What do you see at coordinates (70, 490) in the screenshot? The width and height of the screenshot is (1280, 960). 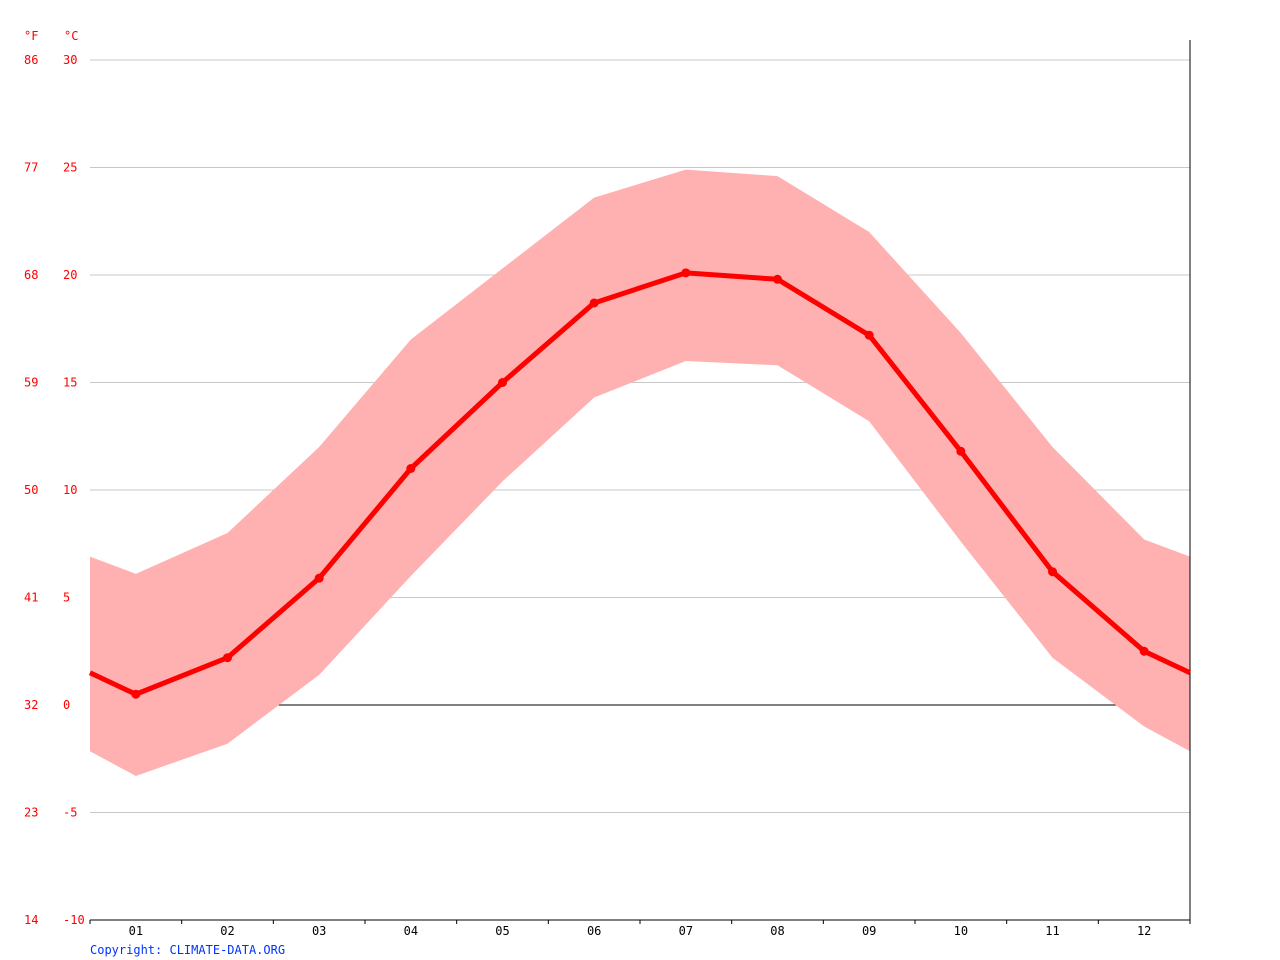 I see `y-tick-celsius: 10` at bounding box center [70, 490].